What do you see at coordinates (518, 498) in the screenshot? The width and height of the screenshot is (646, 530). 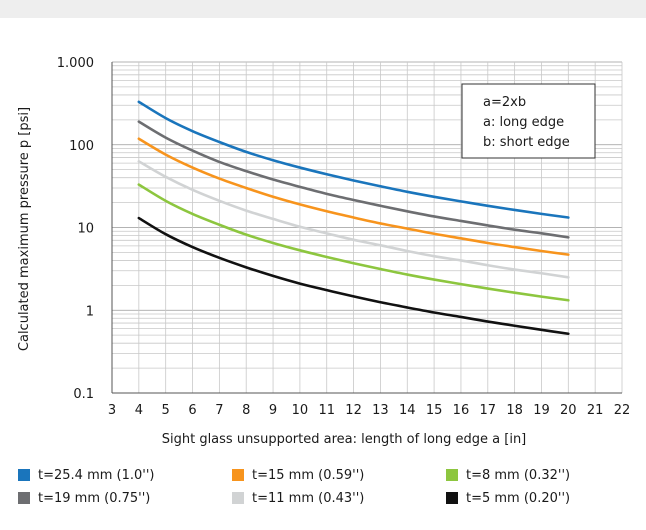 I see `legend-label: t=5 mm (0.20'')` at bounding box center [518, 498].